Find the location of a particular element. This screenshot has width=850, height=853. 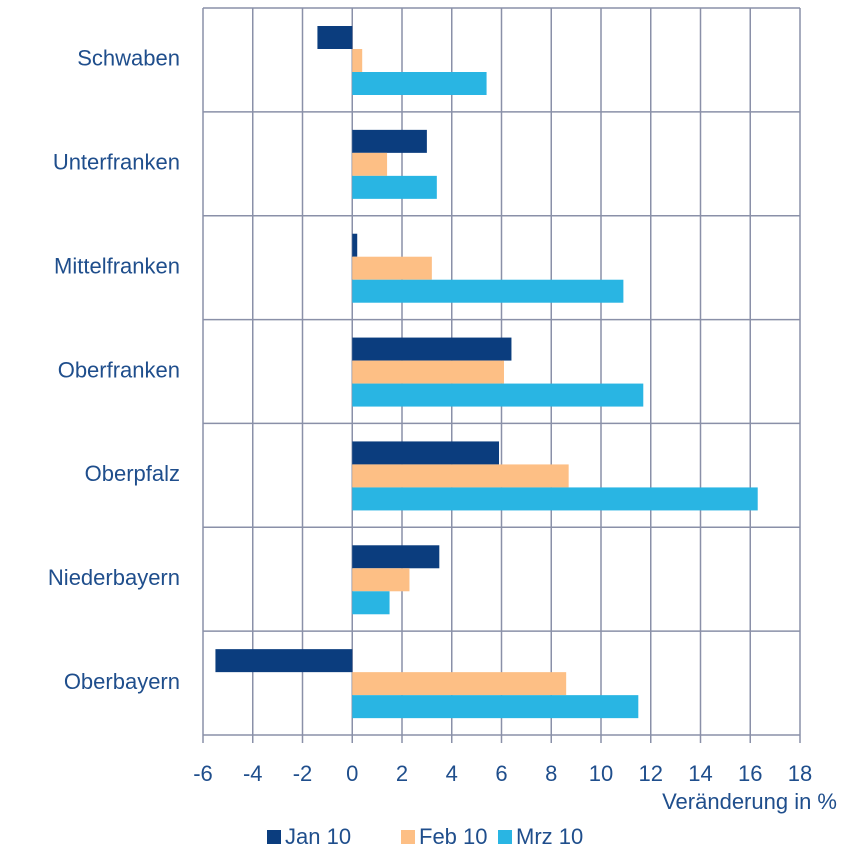

y-tick-label: Schwaben is located at coordinates (128, 58).